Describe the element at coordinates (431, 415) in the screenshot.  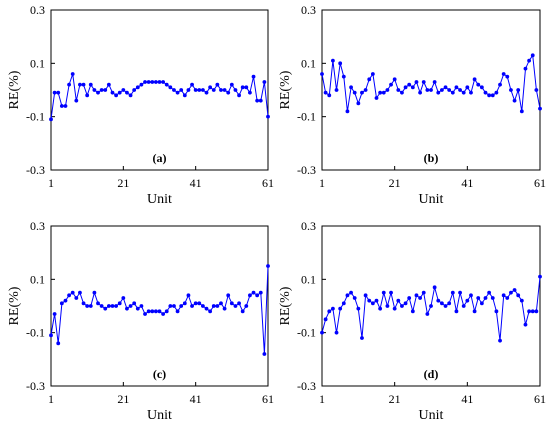
I see `x-axis-label: Unit` at that location.